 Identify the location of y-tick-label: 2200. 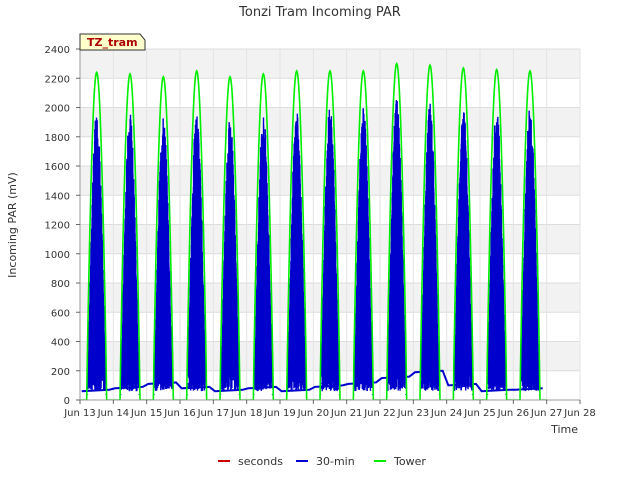
(57, 79).